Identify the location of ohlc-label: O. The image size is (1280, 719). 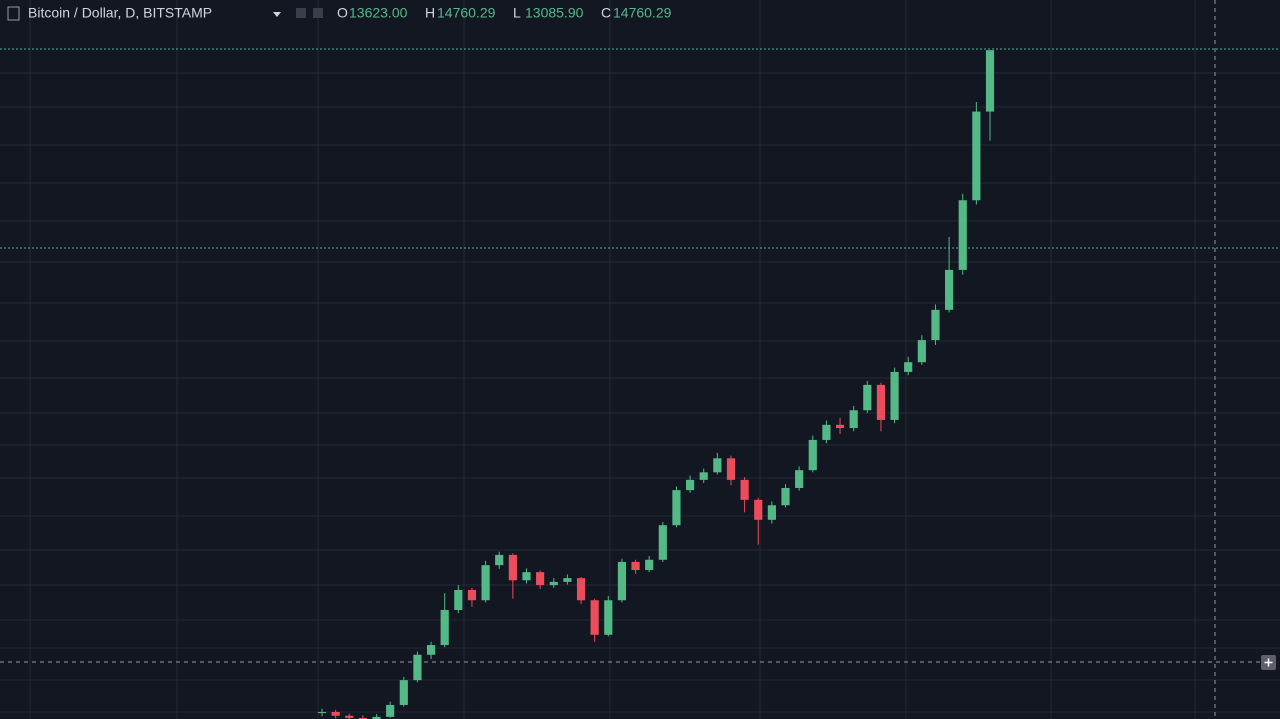
(342, 13).